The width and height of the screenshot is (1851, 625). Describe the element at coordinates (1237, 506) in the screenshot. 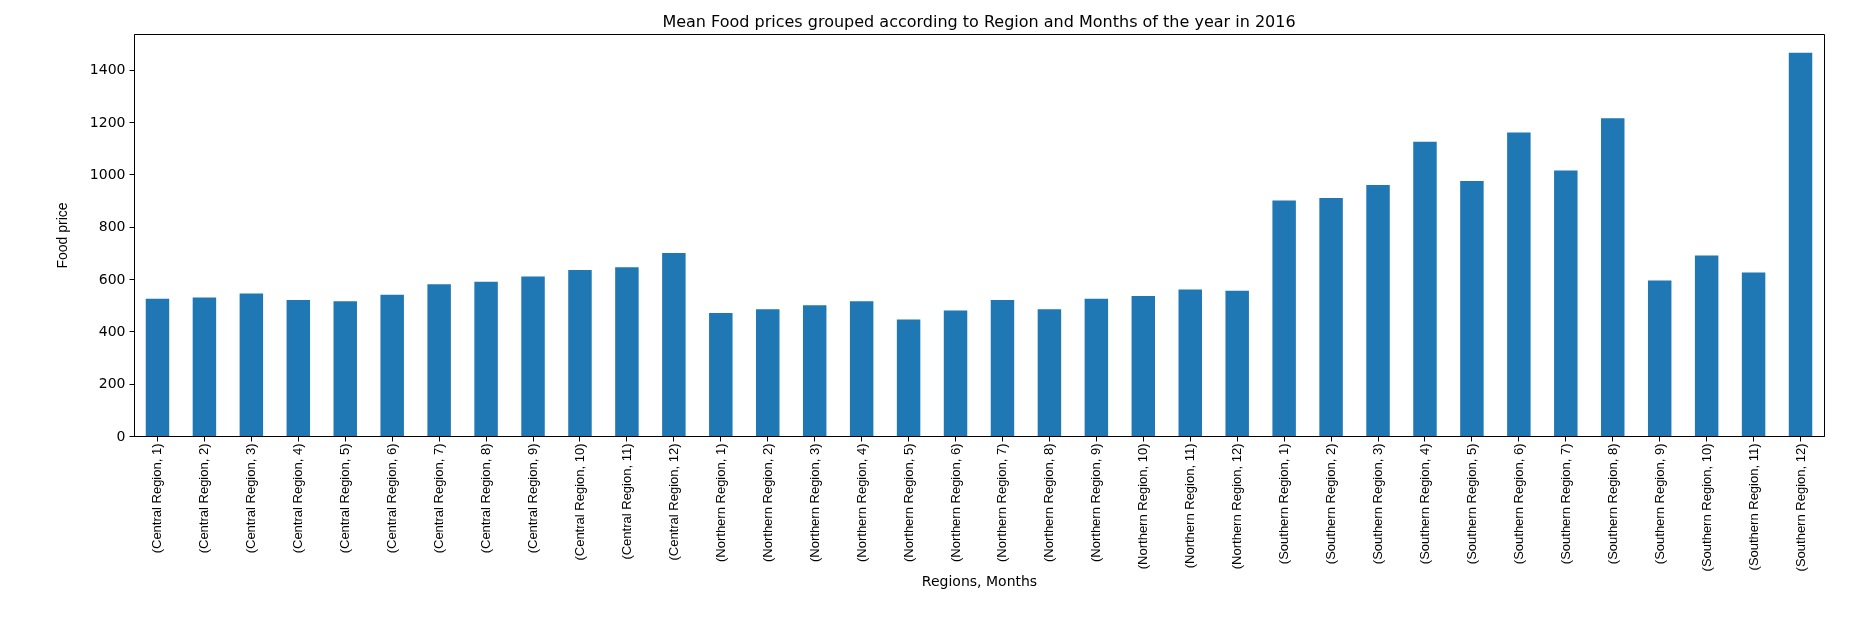

I see `x-tick-label: (Northern Region, 12)` at that location.